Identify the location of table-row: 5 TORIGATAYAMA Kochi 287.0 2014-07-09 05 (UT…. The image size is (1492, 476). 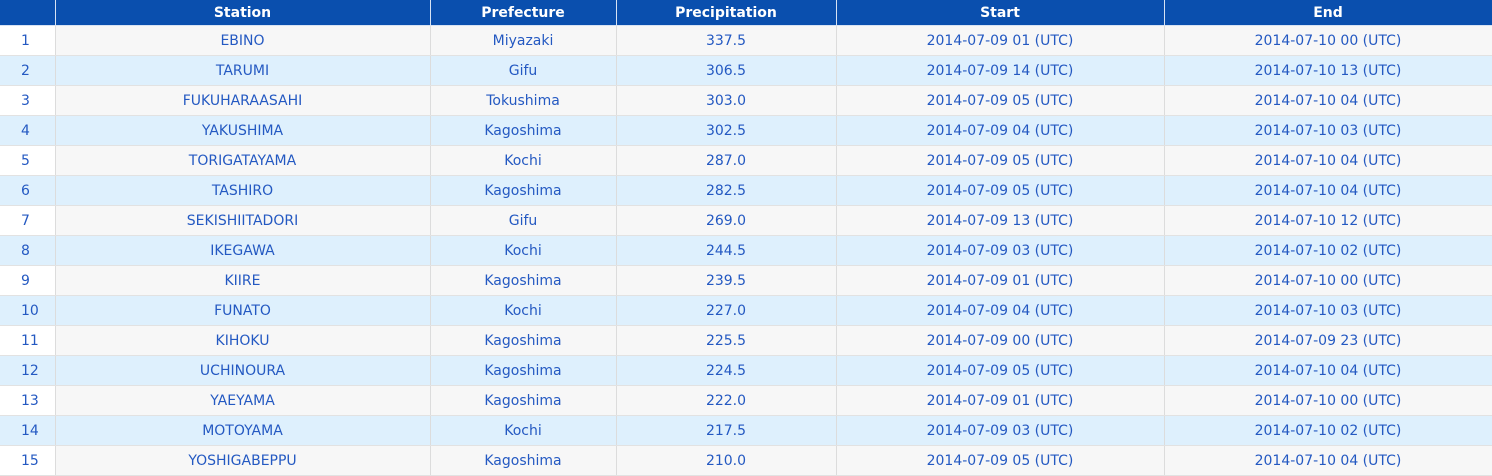
(746, 160).